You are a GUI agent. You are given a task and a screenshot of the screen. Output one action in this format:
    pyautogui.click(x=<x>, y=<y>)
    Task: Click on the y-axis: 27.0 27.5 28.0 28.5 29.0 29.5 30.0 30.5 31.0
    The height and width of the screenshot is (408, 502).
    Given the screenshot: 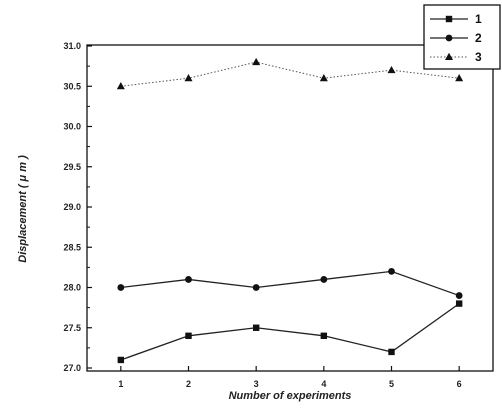 What is the action you would take?
    pyautogui.click(x=77, y=207)
    